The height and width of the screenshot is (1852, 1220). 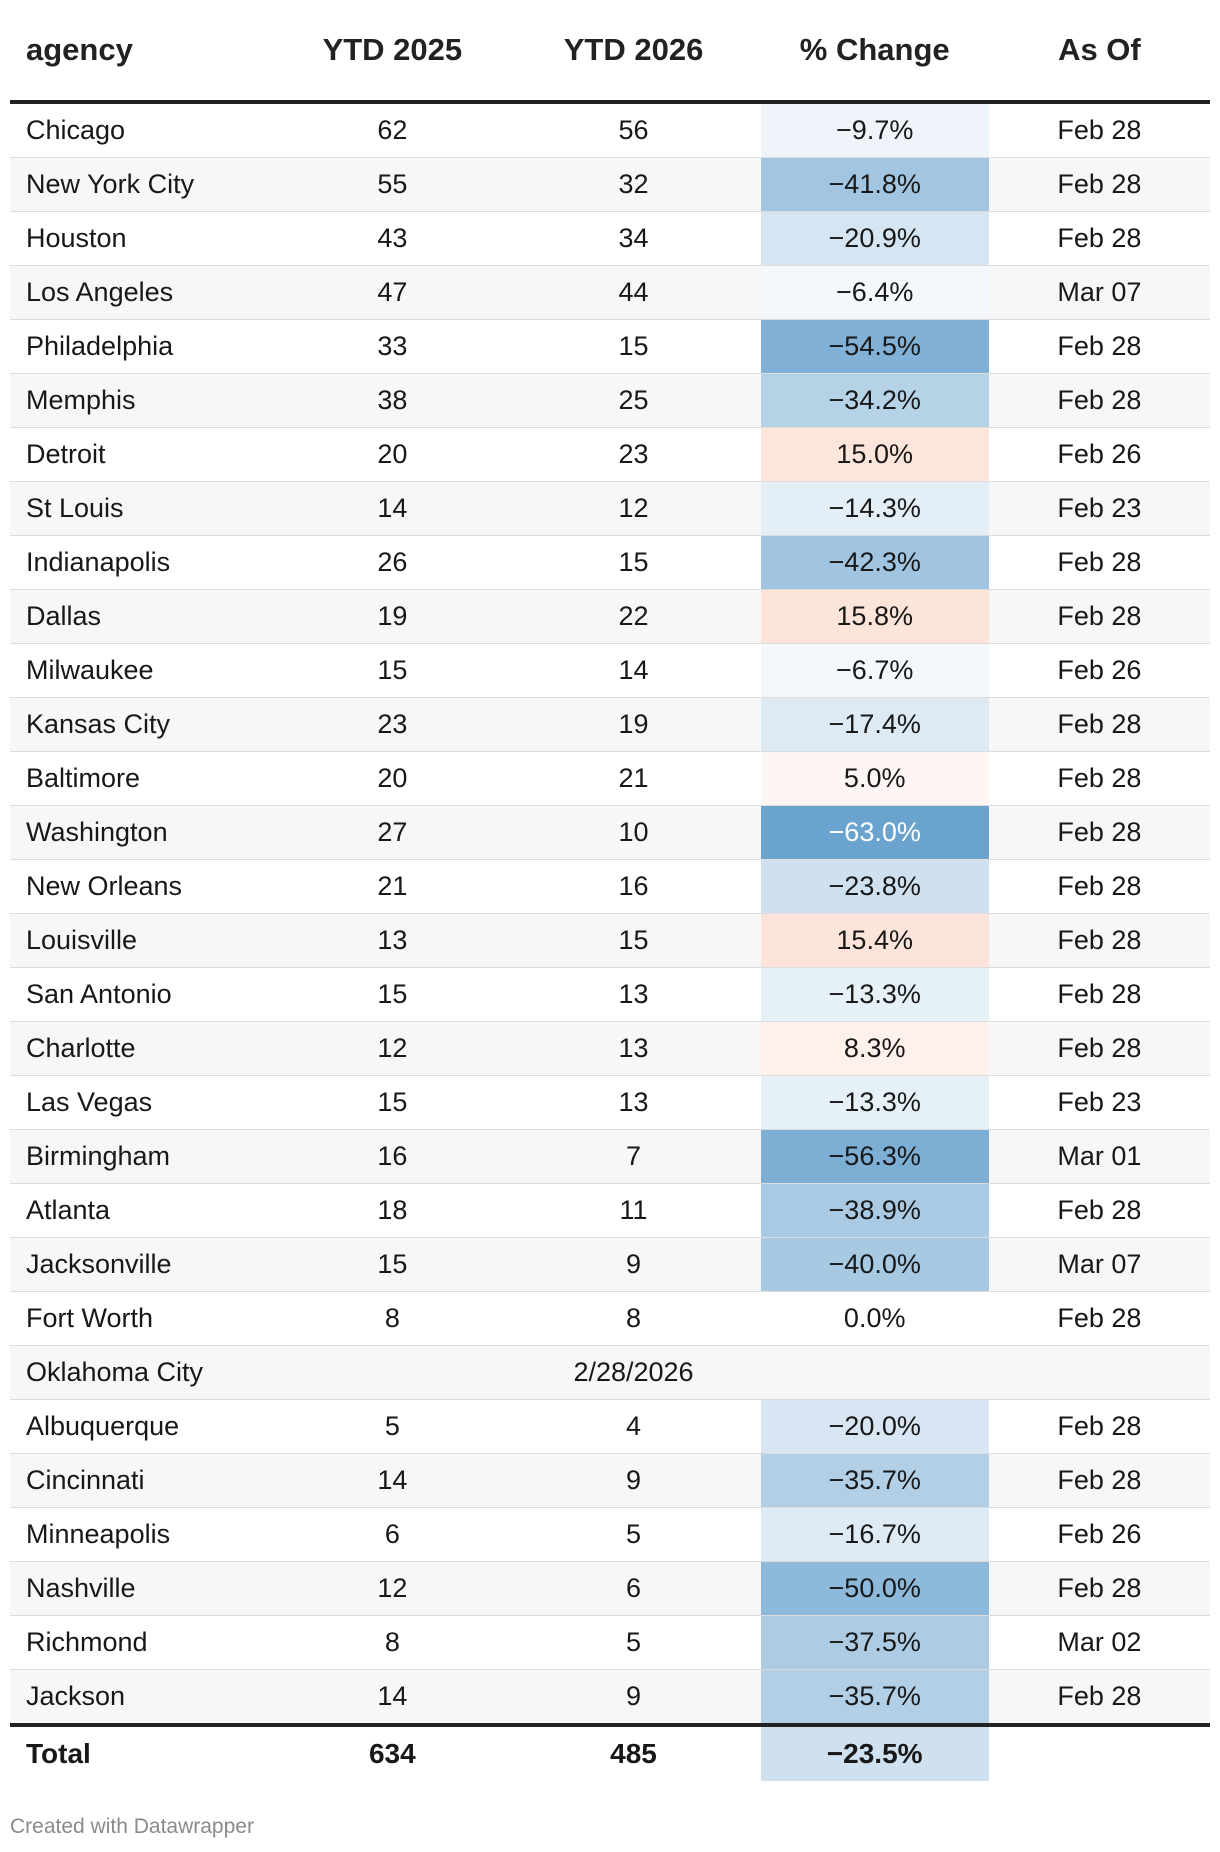 I want to click on agency-cell: Birmingham, so click(x=144, y=1156).